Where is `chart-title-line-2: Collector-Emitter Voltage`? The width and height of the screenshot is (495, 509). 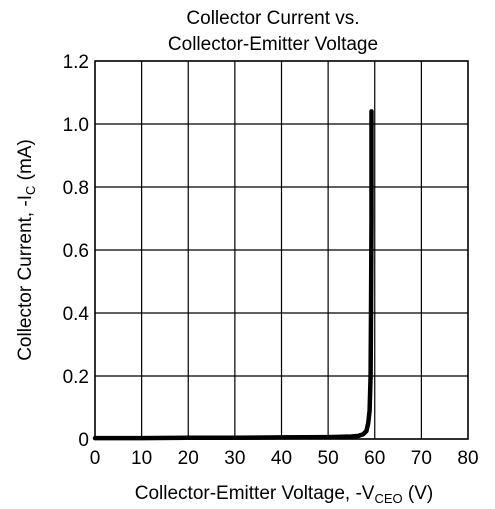
chart-title-line-2: Collector-Emitter Voltage is located at coordinates (273, 44).